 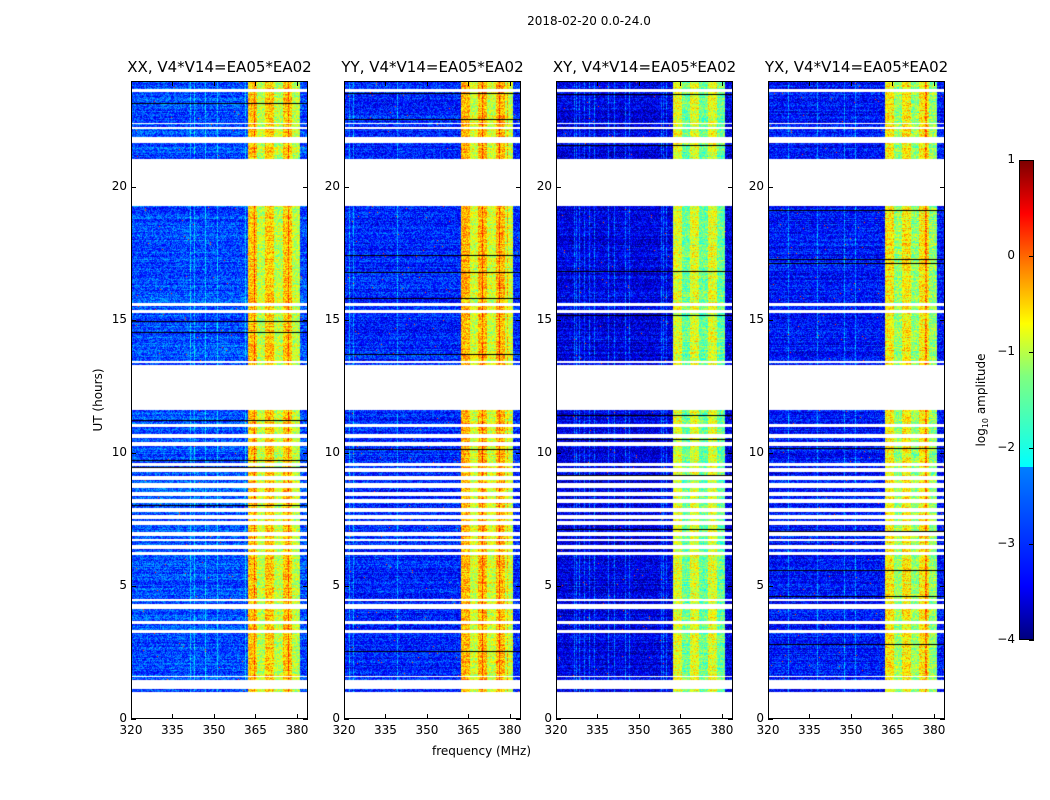 I want to click on colorbar-label: log10 amplitude, so click(x=982, y=400).